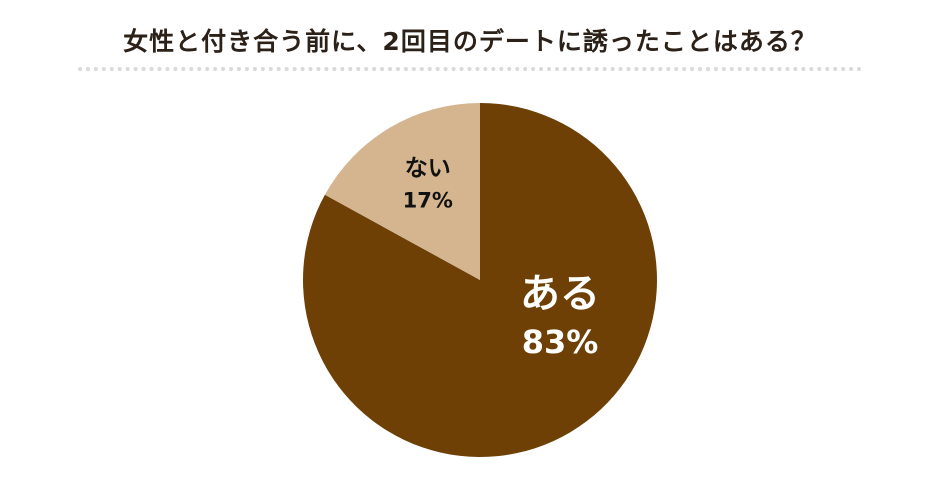 Image resolution: width=940 pixels, height=480 pixels. What do you see at coordinates (428, 201) in the screenshot?
I see `pie-slice-value-1: 17%` at bounding box center [428, 201].